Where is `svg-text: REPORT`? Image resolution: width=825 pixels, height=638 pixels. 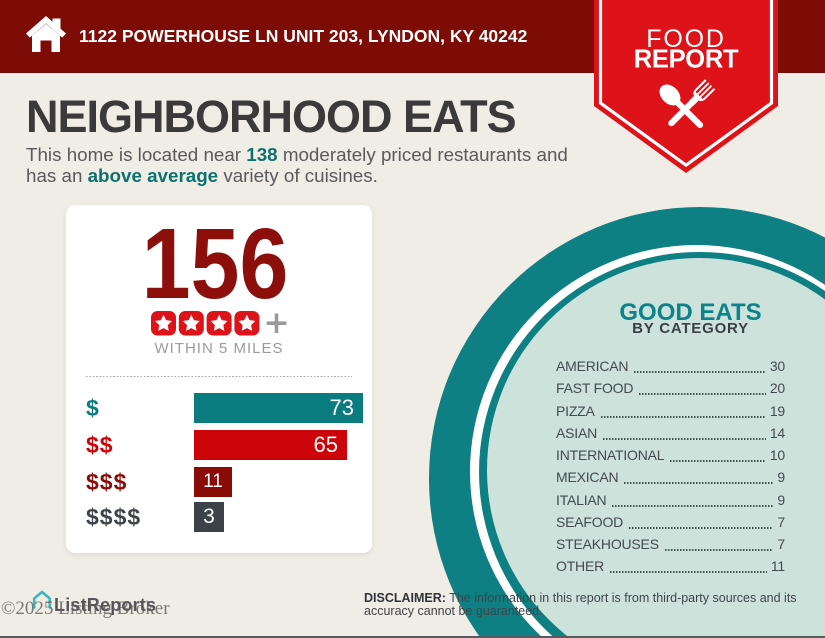
svg-text: REPORT is located at coordinates (686, 60).